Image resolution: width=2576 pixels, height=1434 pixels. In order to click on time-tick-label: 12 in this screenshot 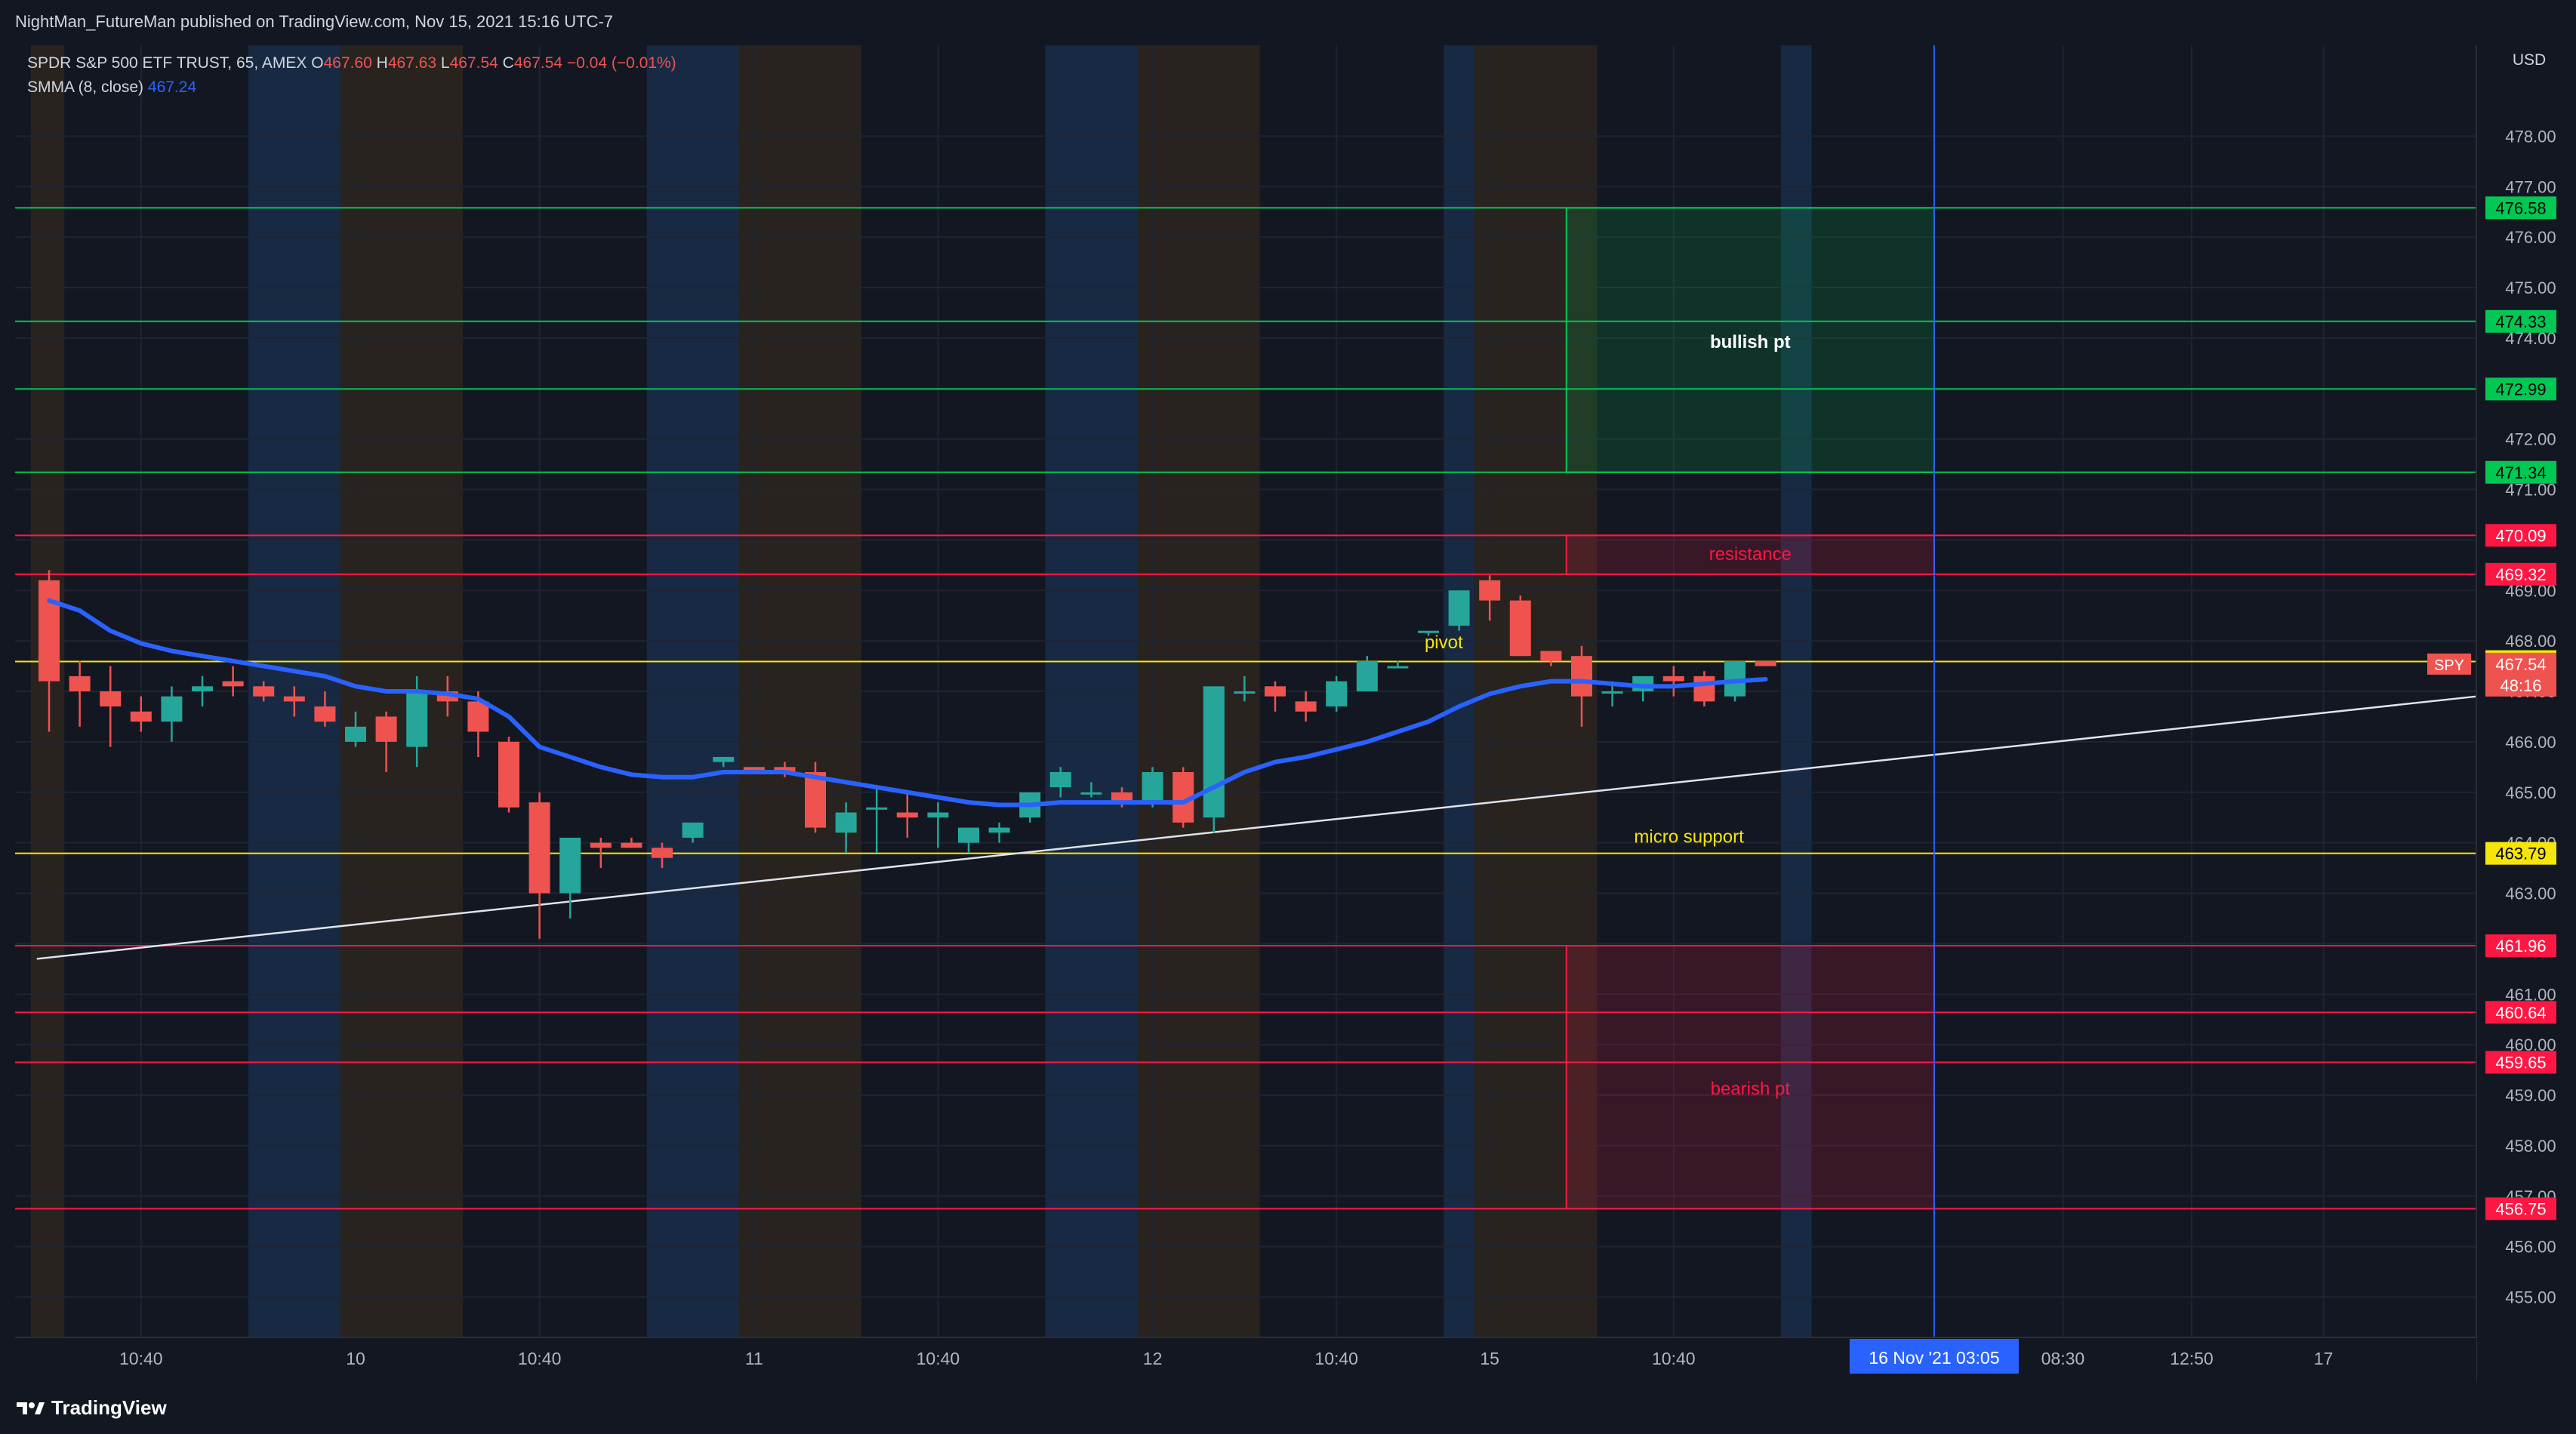, I will do `click(1153, 1358)`.